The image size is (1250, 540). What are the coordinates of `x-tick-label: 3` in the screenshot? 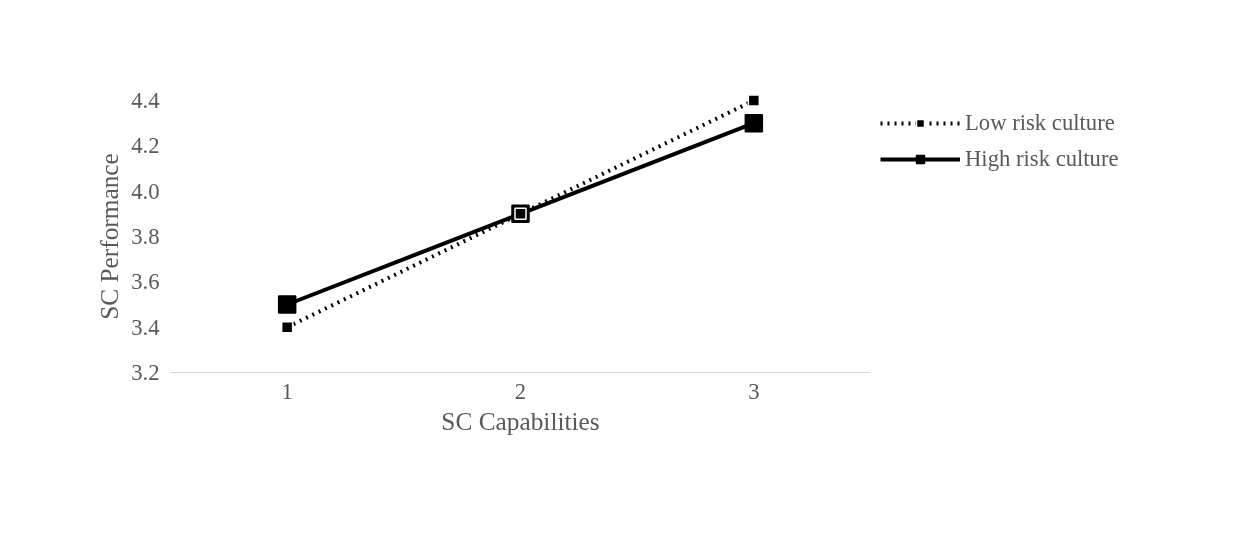 It's located at (754, 391).